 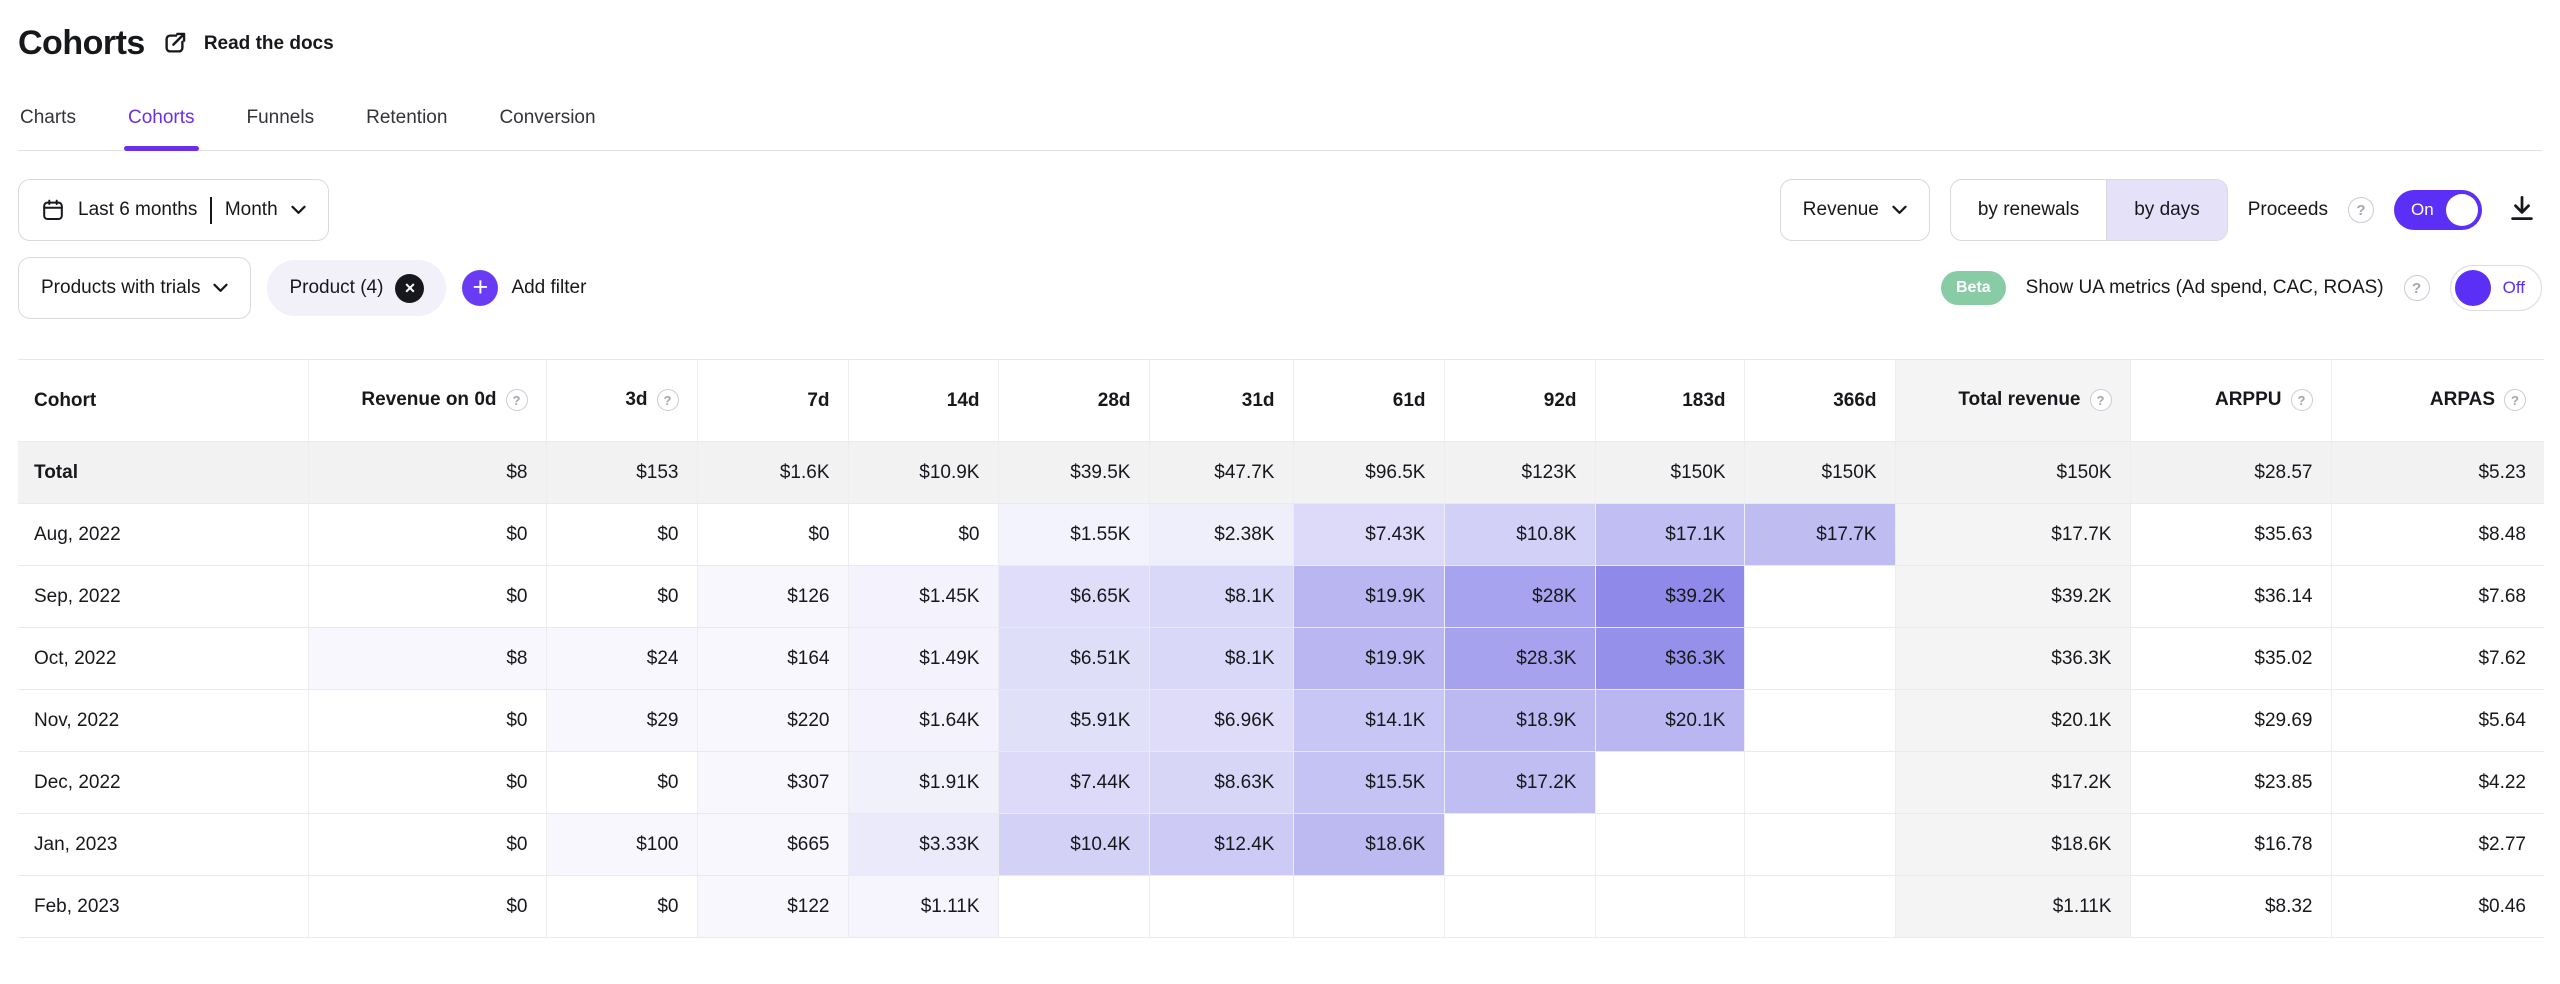 I want to click on metric-dropdown: Revenue, so click(x=1854, y=210).